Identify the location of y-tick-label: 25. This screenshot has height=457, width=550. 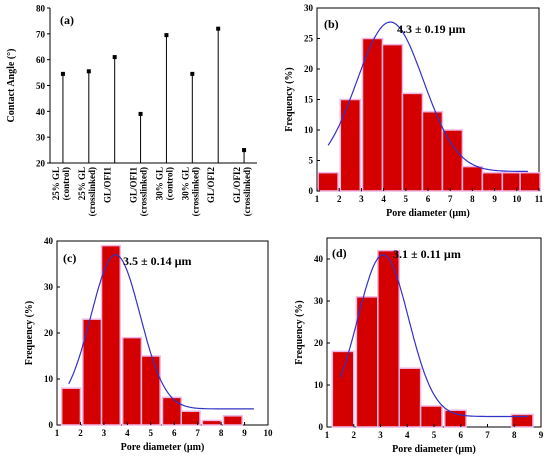
(309, 39).